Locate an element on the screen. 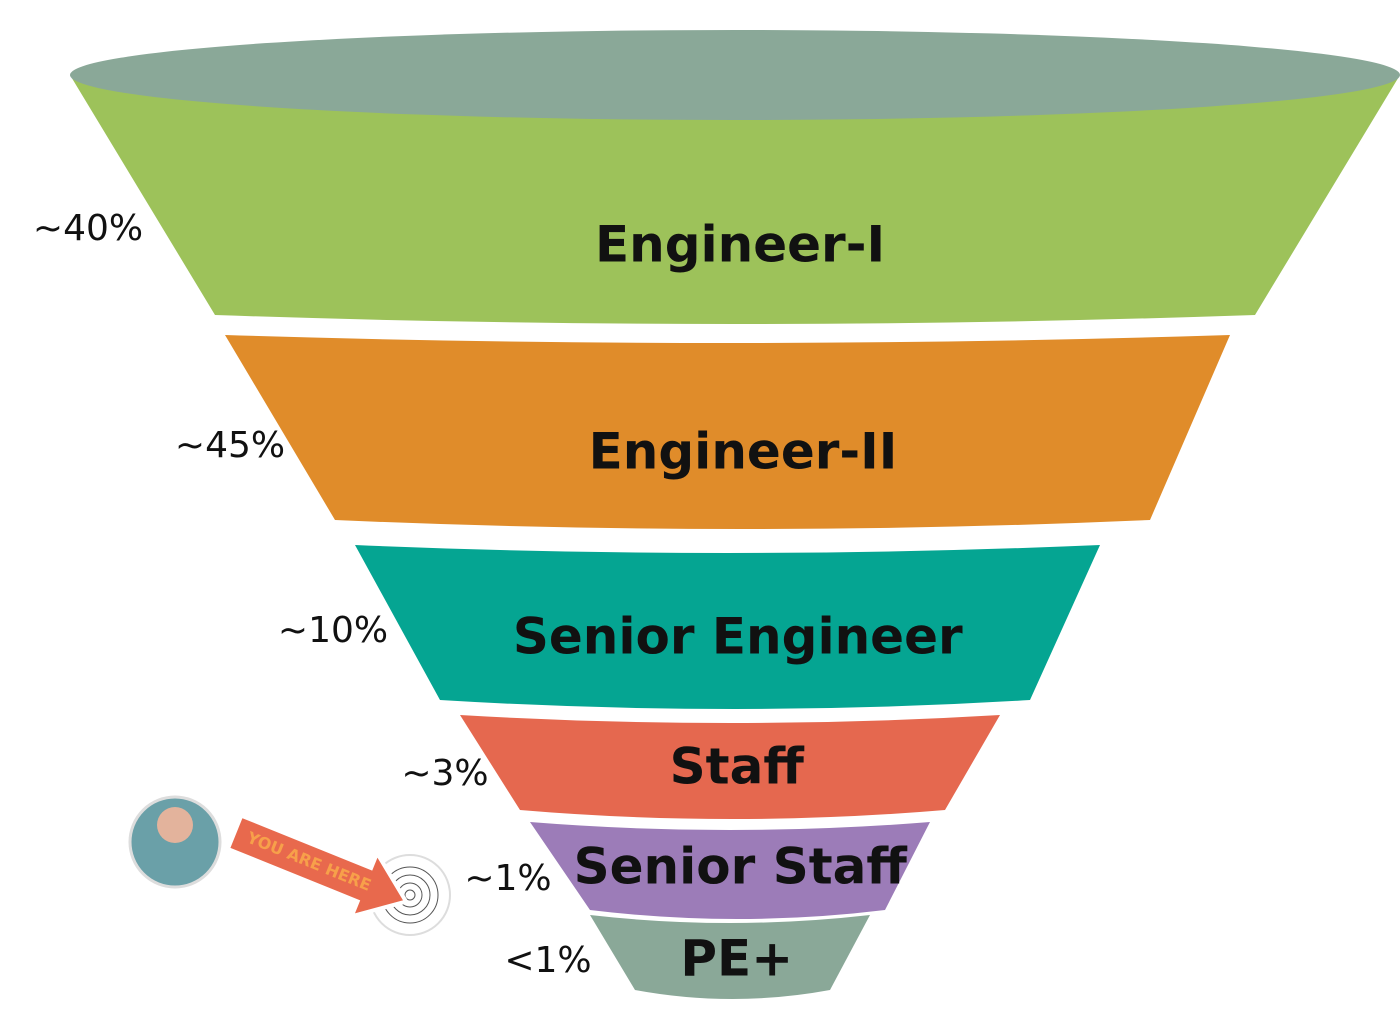  level-label: Engineer-I is located at coordinates (740, 245).